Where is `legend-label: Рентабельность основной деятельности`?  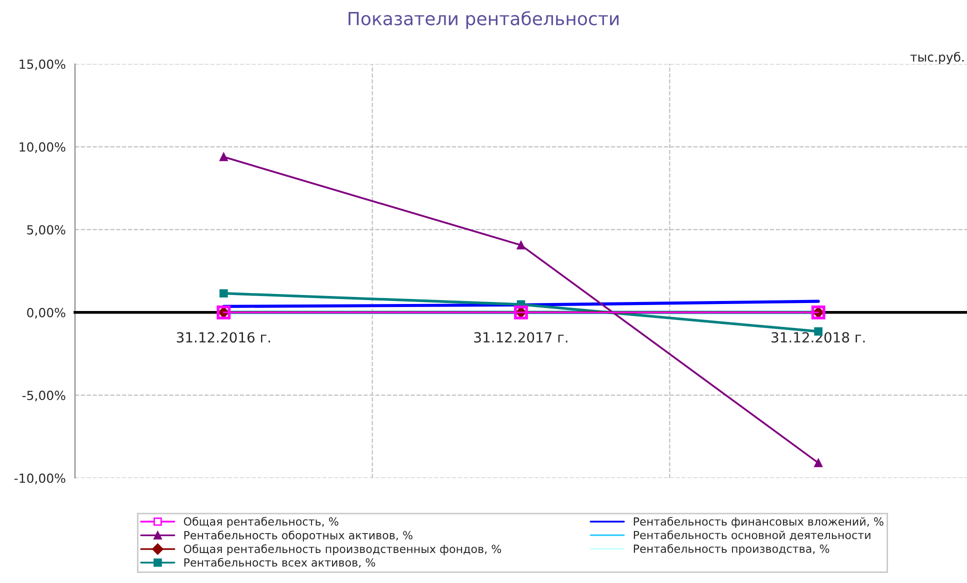 legend-label: Рентабельность основной деятельности is located at coordinates (752, 535).